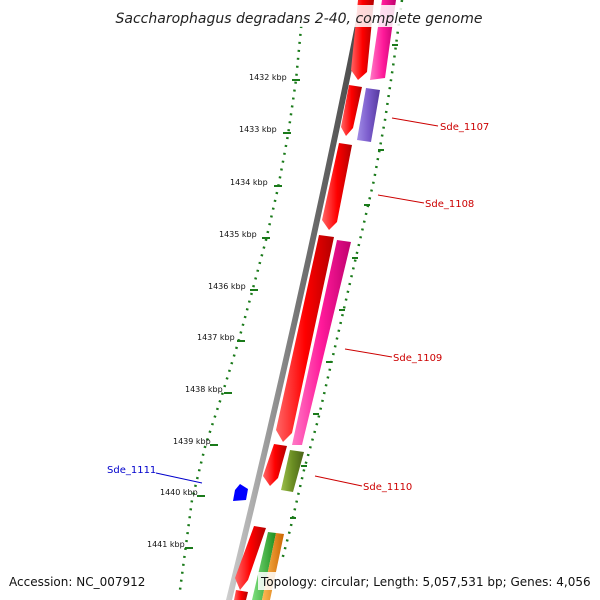  I want to click on gene-arrow-sde1108, so click(337, 186).